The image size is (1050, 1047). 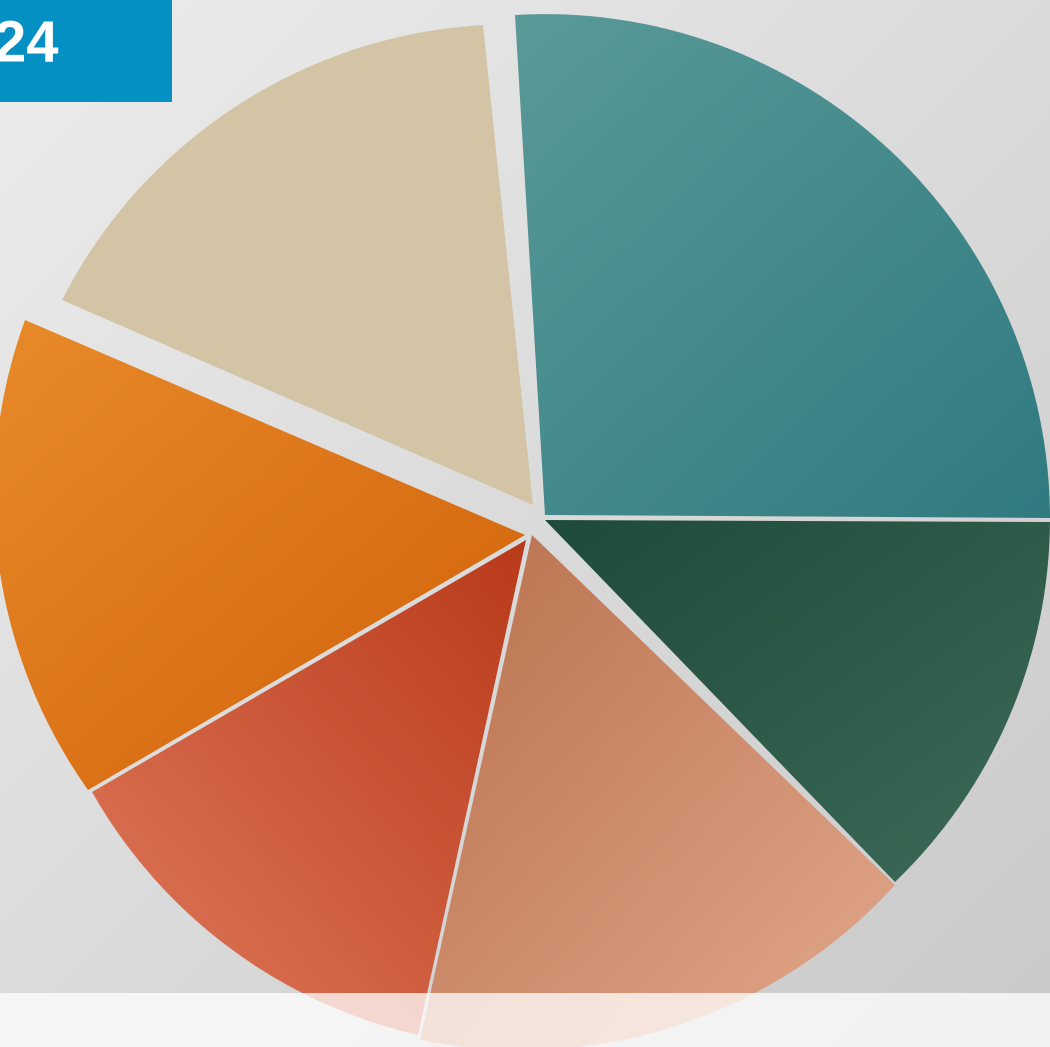 What do you see at coordinates (525, 1020) in the screenshot?
I see `caption-band` at bounding box center [525, 1020].